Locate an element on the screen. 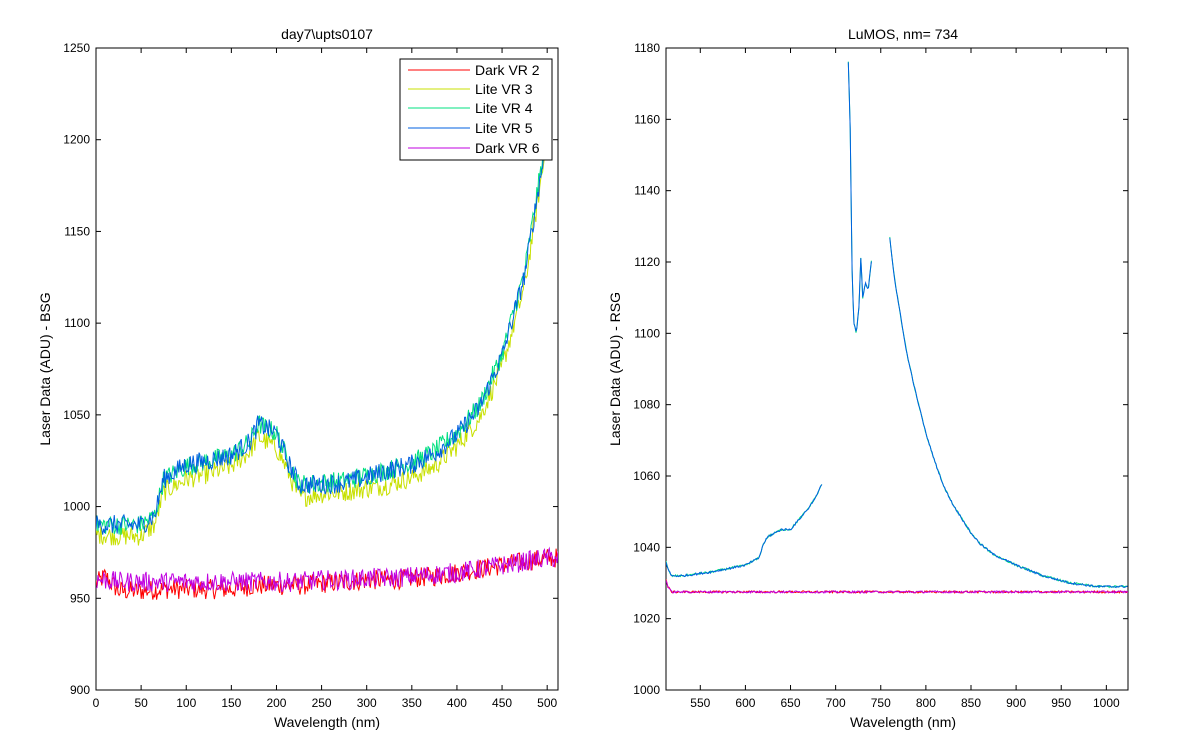 The image size is (1200, 750). y-tick-label: 1060 is located at coordinates (646, 476).